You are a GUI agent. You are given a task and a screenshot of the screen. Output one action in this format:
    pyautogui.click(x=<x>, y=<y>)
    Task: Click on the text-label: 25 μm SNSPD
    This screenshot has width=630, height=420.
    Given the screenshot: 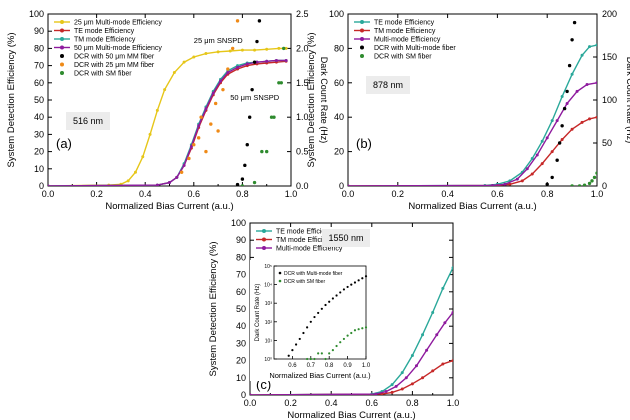 What is the action you would take?
    pyautogui.click(x=219, y=40)
    